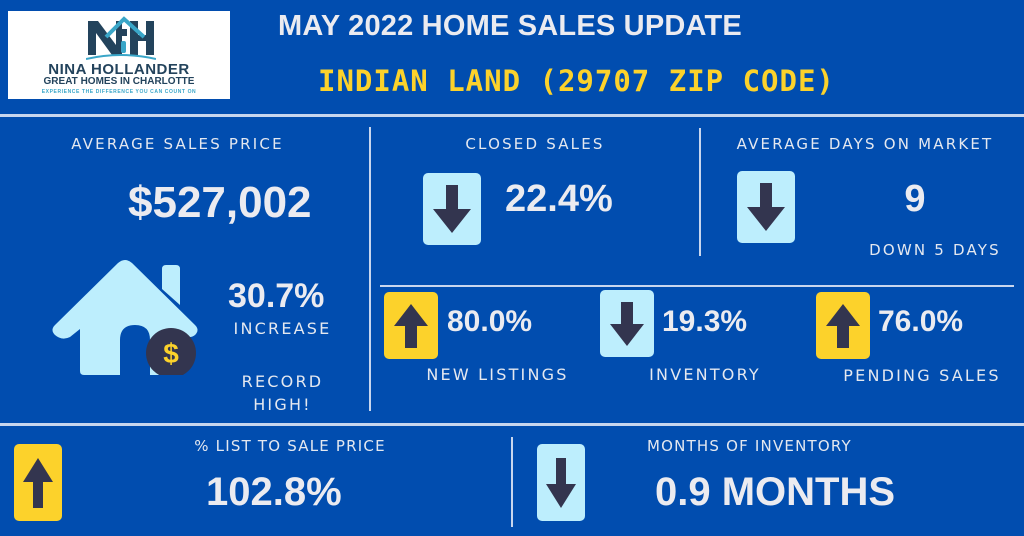 The width and height of the screenshot is (1024, 536). Describe the element at coordinates (935, 250) in the screenshot. I see `avg-dom-note: DOWN 5 DAYS` at that location.